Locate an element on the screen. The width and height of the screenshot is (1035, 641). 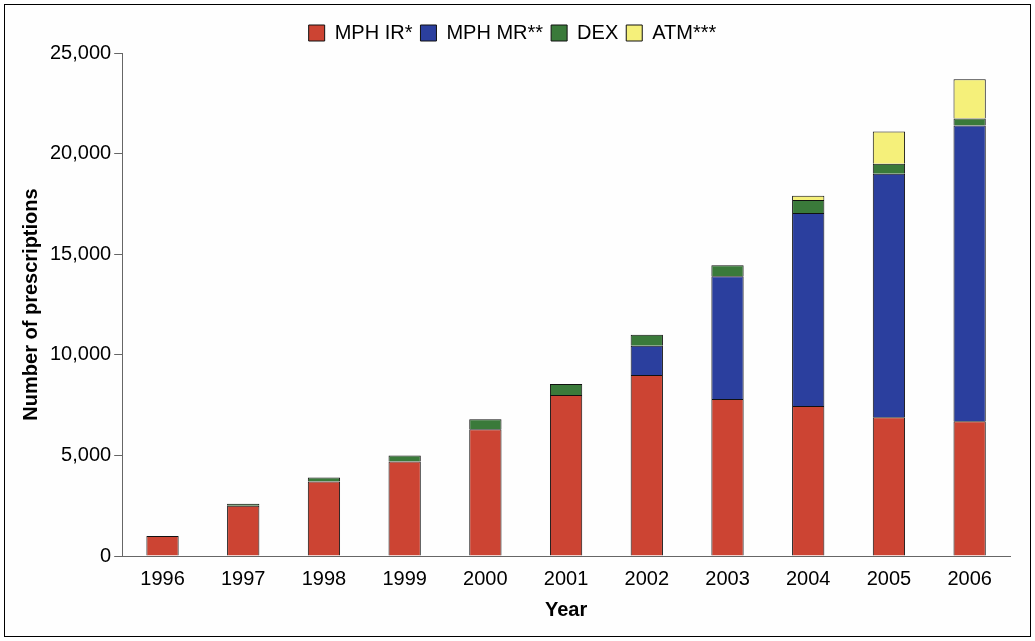
x-tick-label: 2001 is located at coordinates (566, 577).